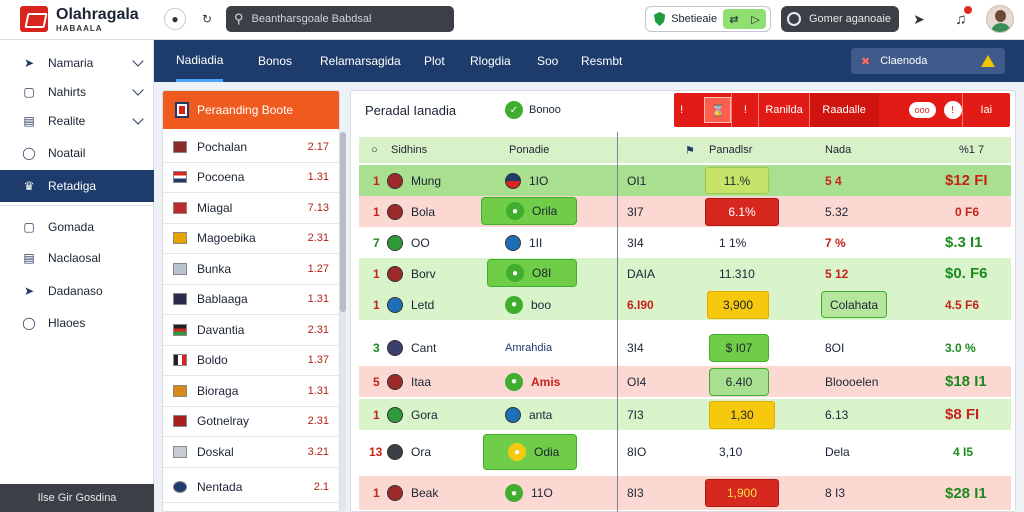 The image size is (1024, 512). What do you see at coordinates (635, 211) in the screenshot?
I see `odds-a: 3I7` at bounding box center [635, 211].